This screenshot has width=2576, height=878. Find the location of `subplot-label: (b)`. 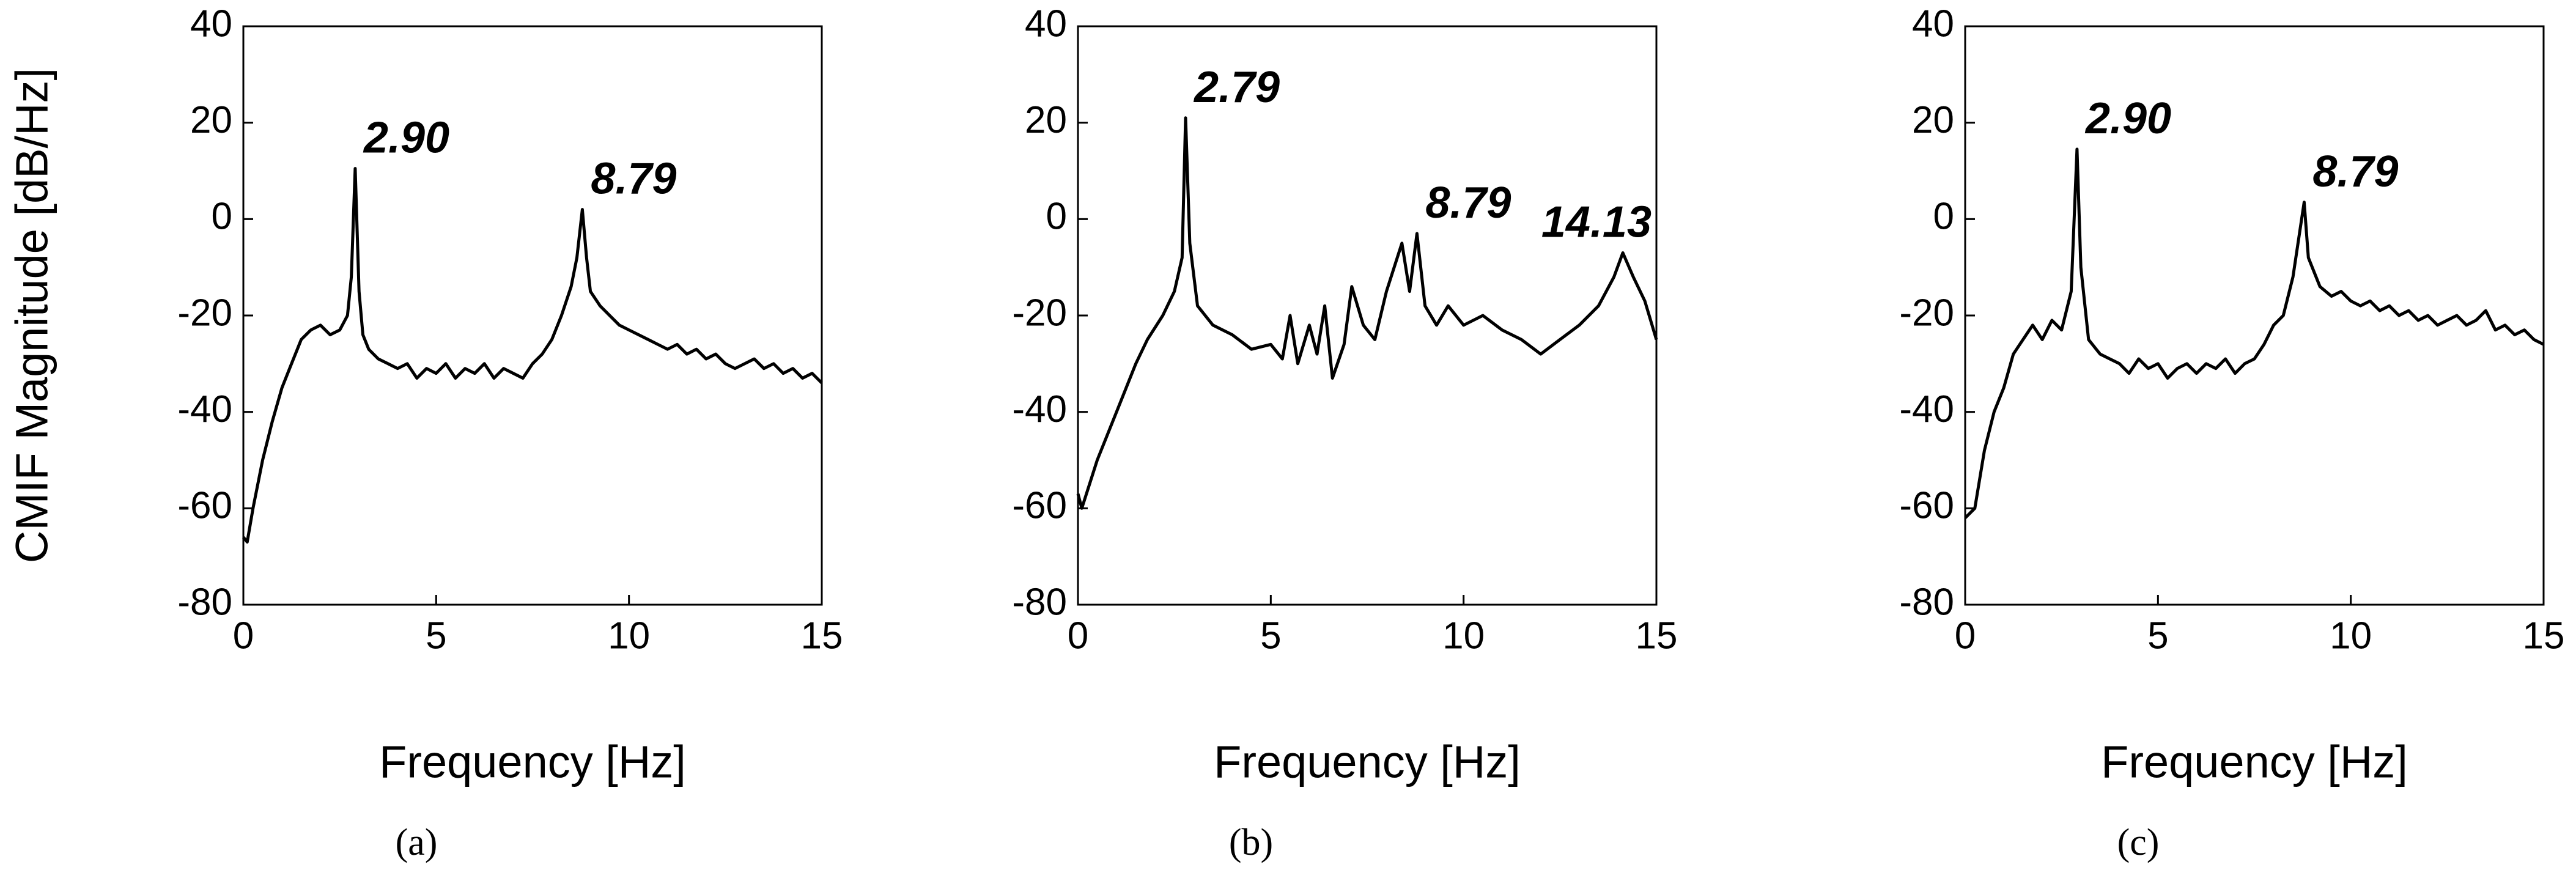

subplot-label: (b) is located at coordinates (1251, 842).